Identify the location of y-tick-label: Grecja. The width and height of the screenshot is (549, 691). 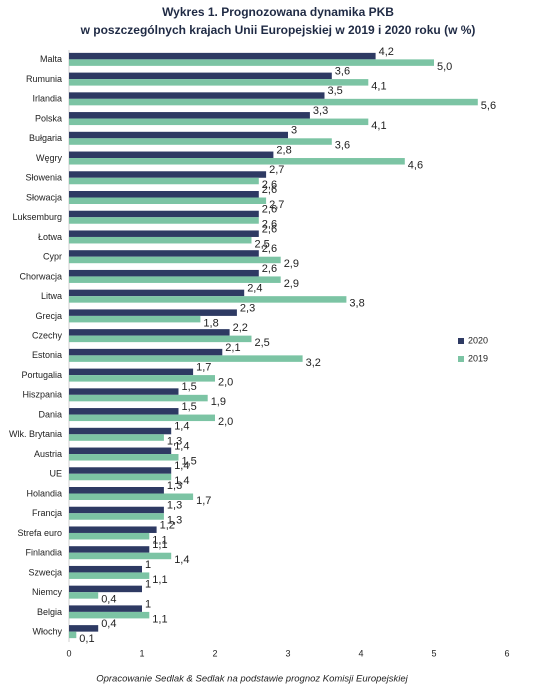
(48, 316).